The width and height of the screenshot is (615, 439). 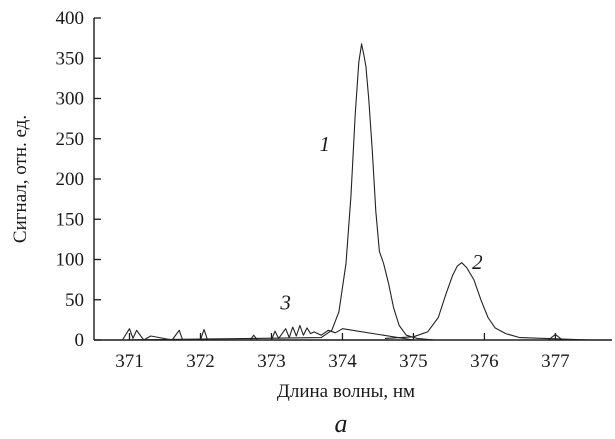 I want to click on y-tick-label: 200, so click(x=70, y=179).